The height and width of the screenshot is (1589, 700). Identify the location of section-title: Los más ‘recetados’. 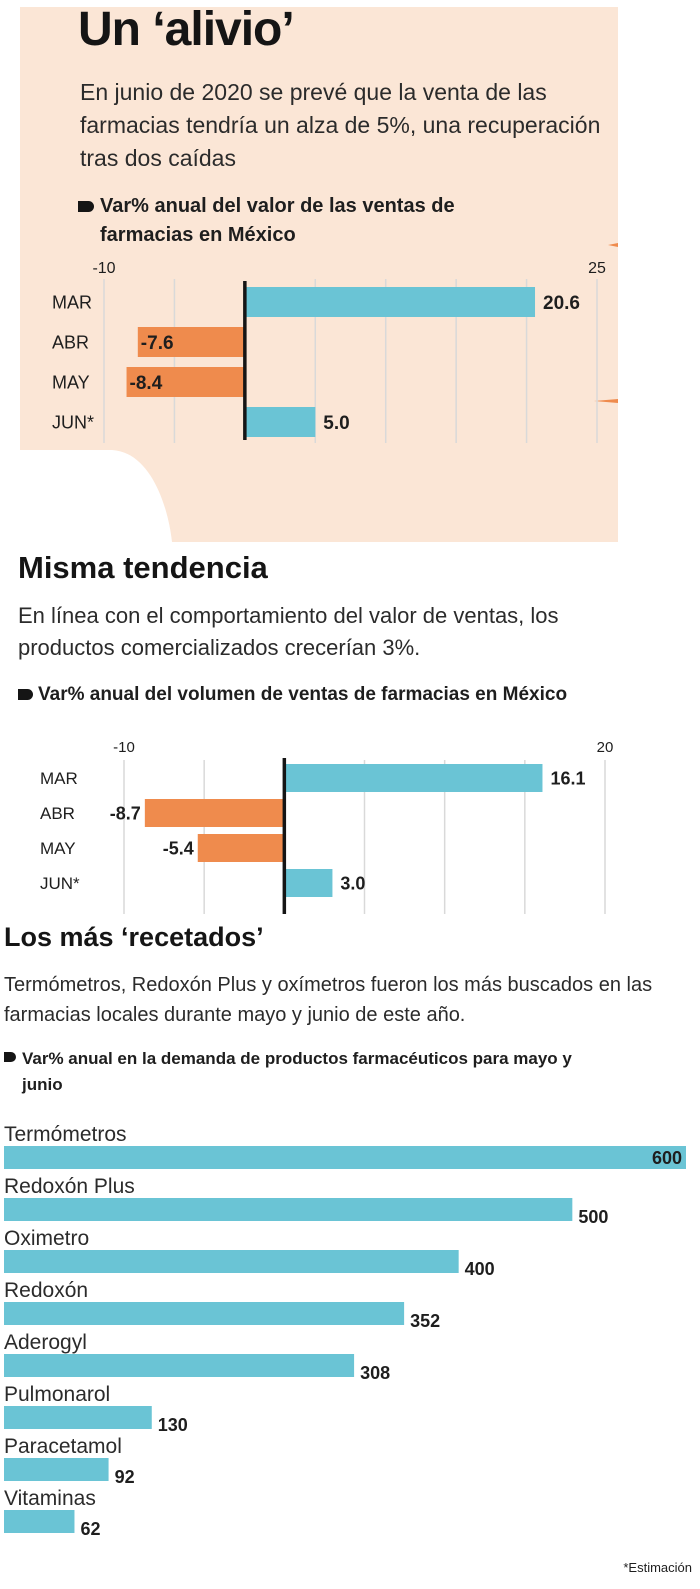
(134, 937).